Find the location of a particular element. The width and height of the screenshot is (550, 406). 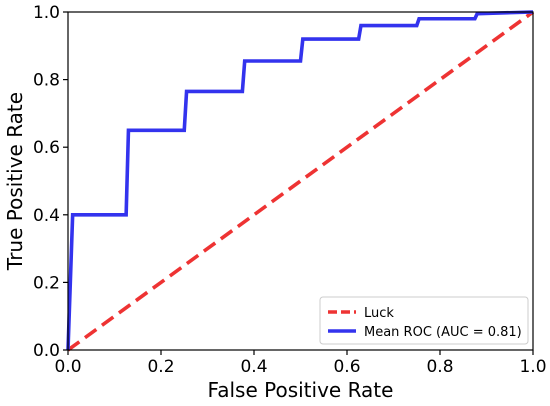

y-tick-label: 0.8 is located at coordinates (46, 81).